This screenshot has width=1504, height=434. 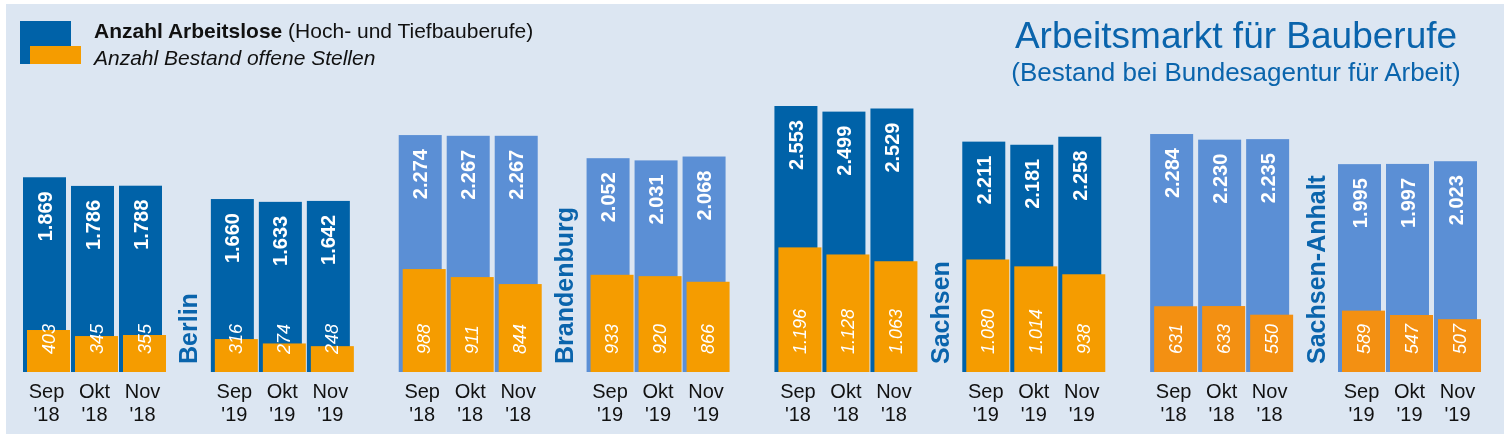 I want to click on data-label: 2.284, so click(x=1171, y=173).